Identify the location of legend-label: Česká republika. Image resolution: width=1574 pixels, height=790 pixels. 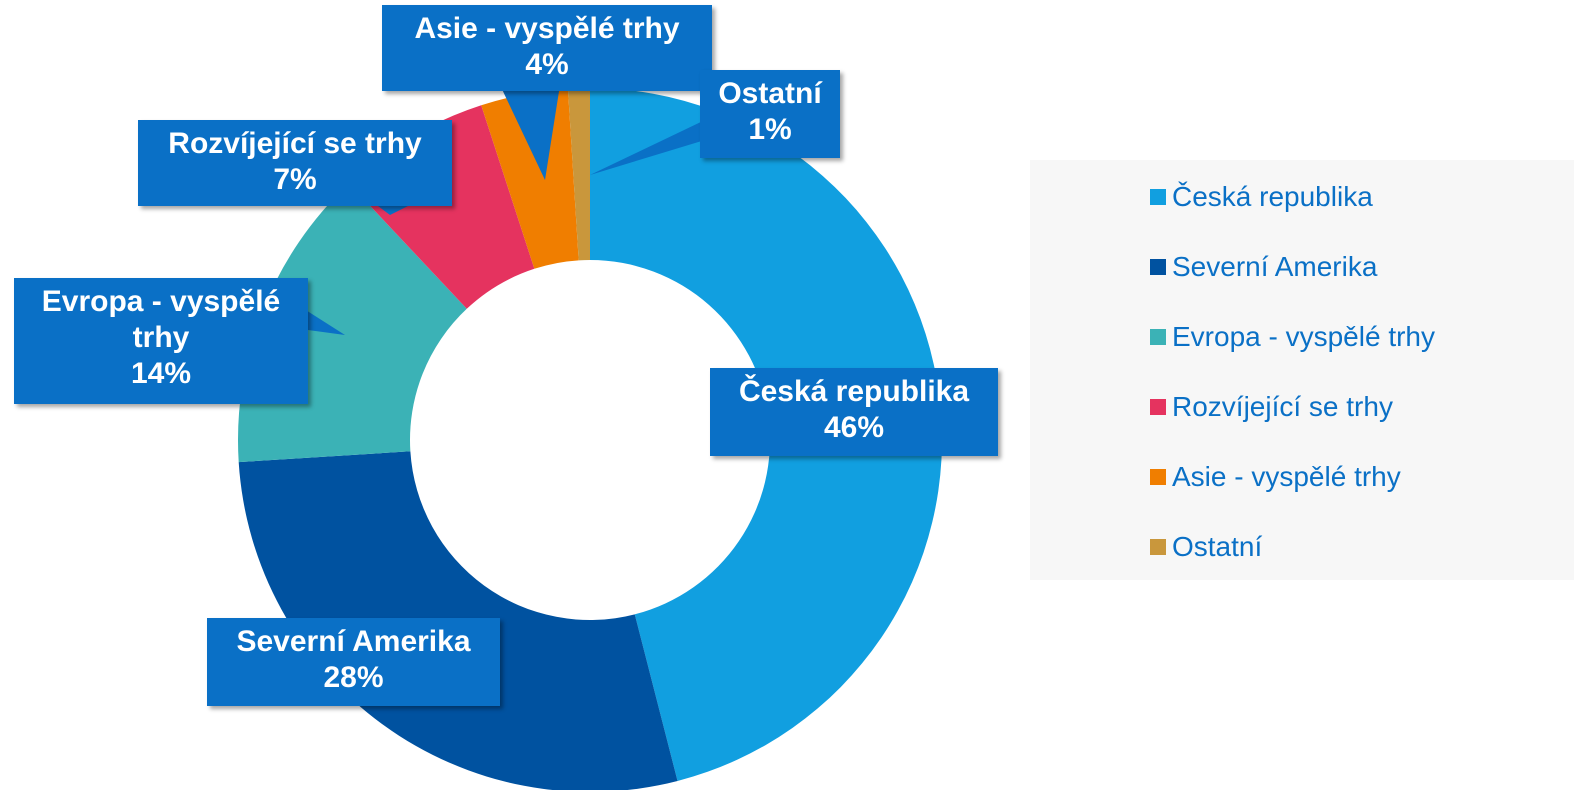
(1272, 196).